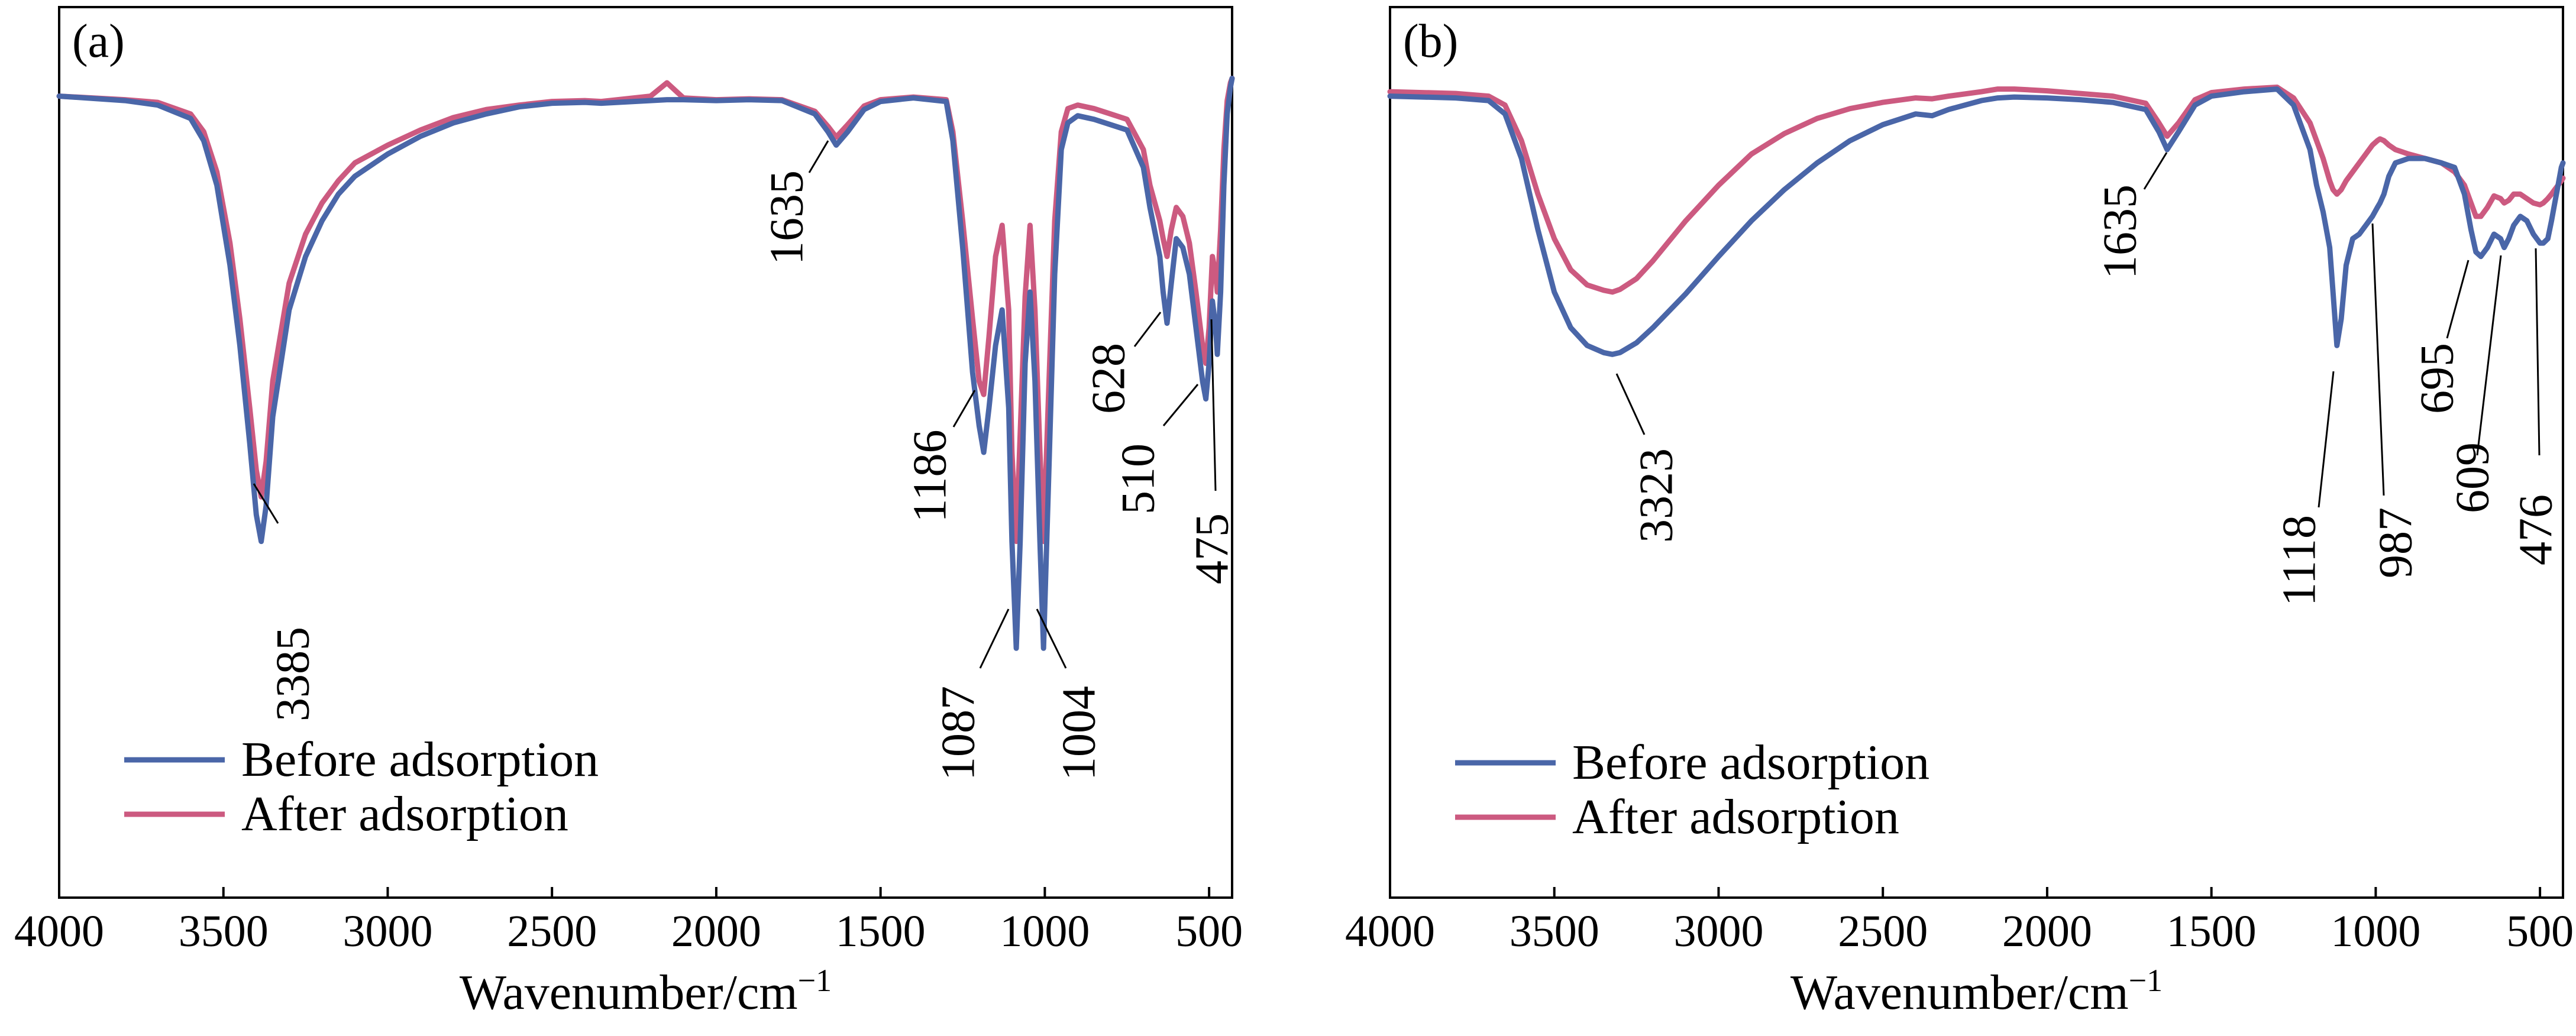 The width and height of the screenshot is (2576, 1036). What do you see at coordinates (1138, 478) in the screenshot?
I see `peak-label: 510` at bounding box center [1138, 478].